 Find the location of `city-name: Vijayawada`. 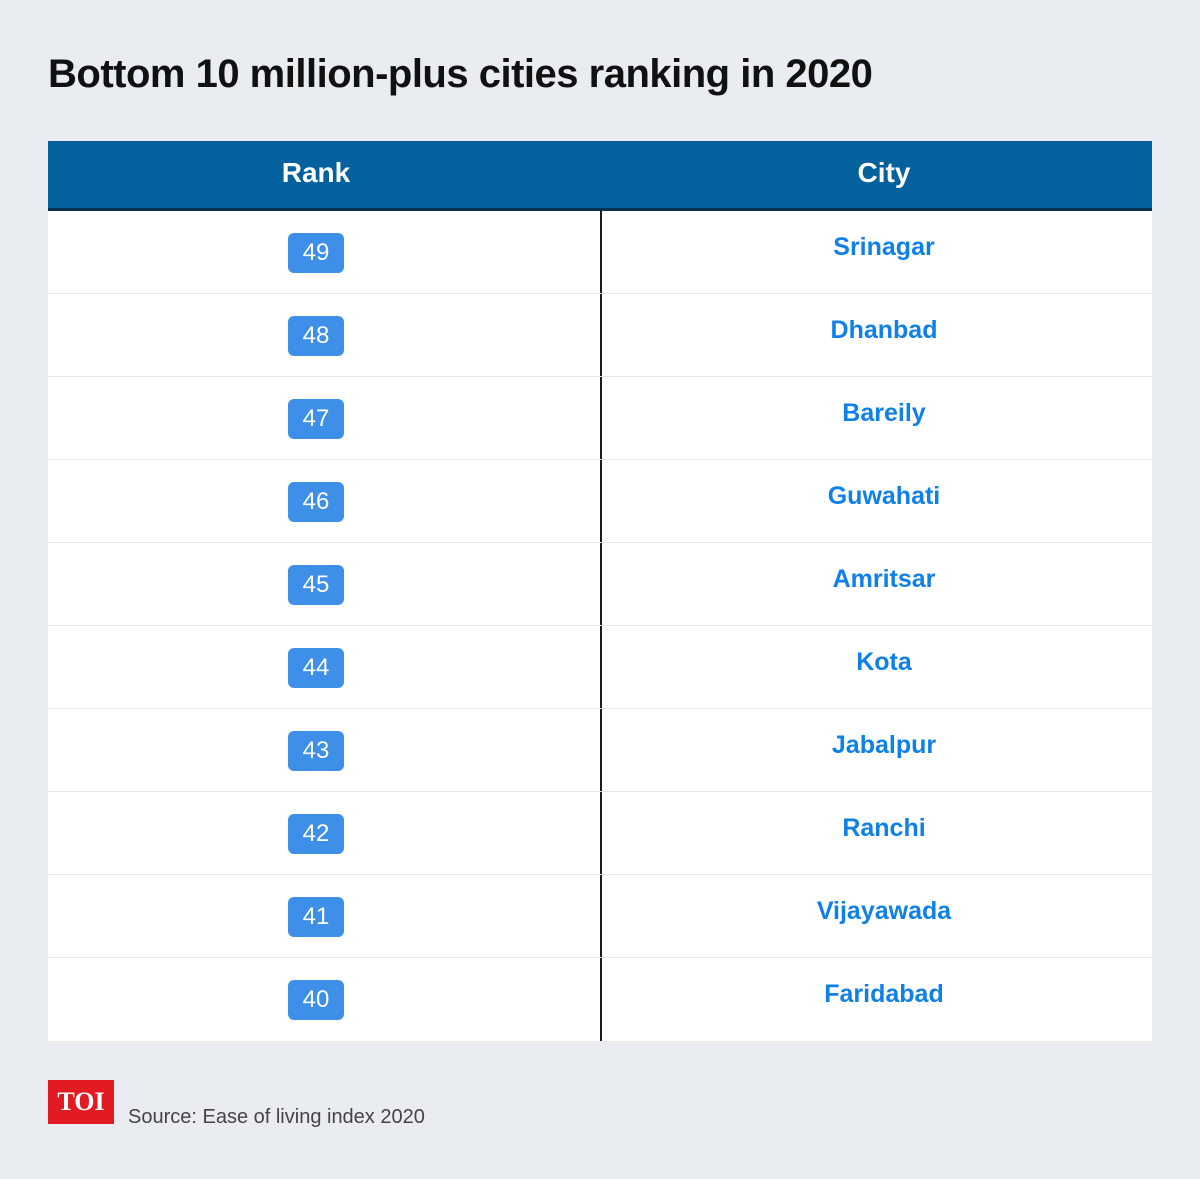

city-name: Vijayawada is located at coordinates (884, 911).